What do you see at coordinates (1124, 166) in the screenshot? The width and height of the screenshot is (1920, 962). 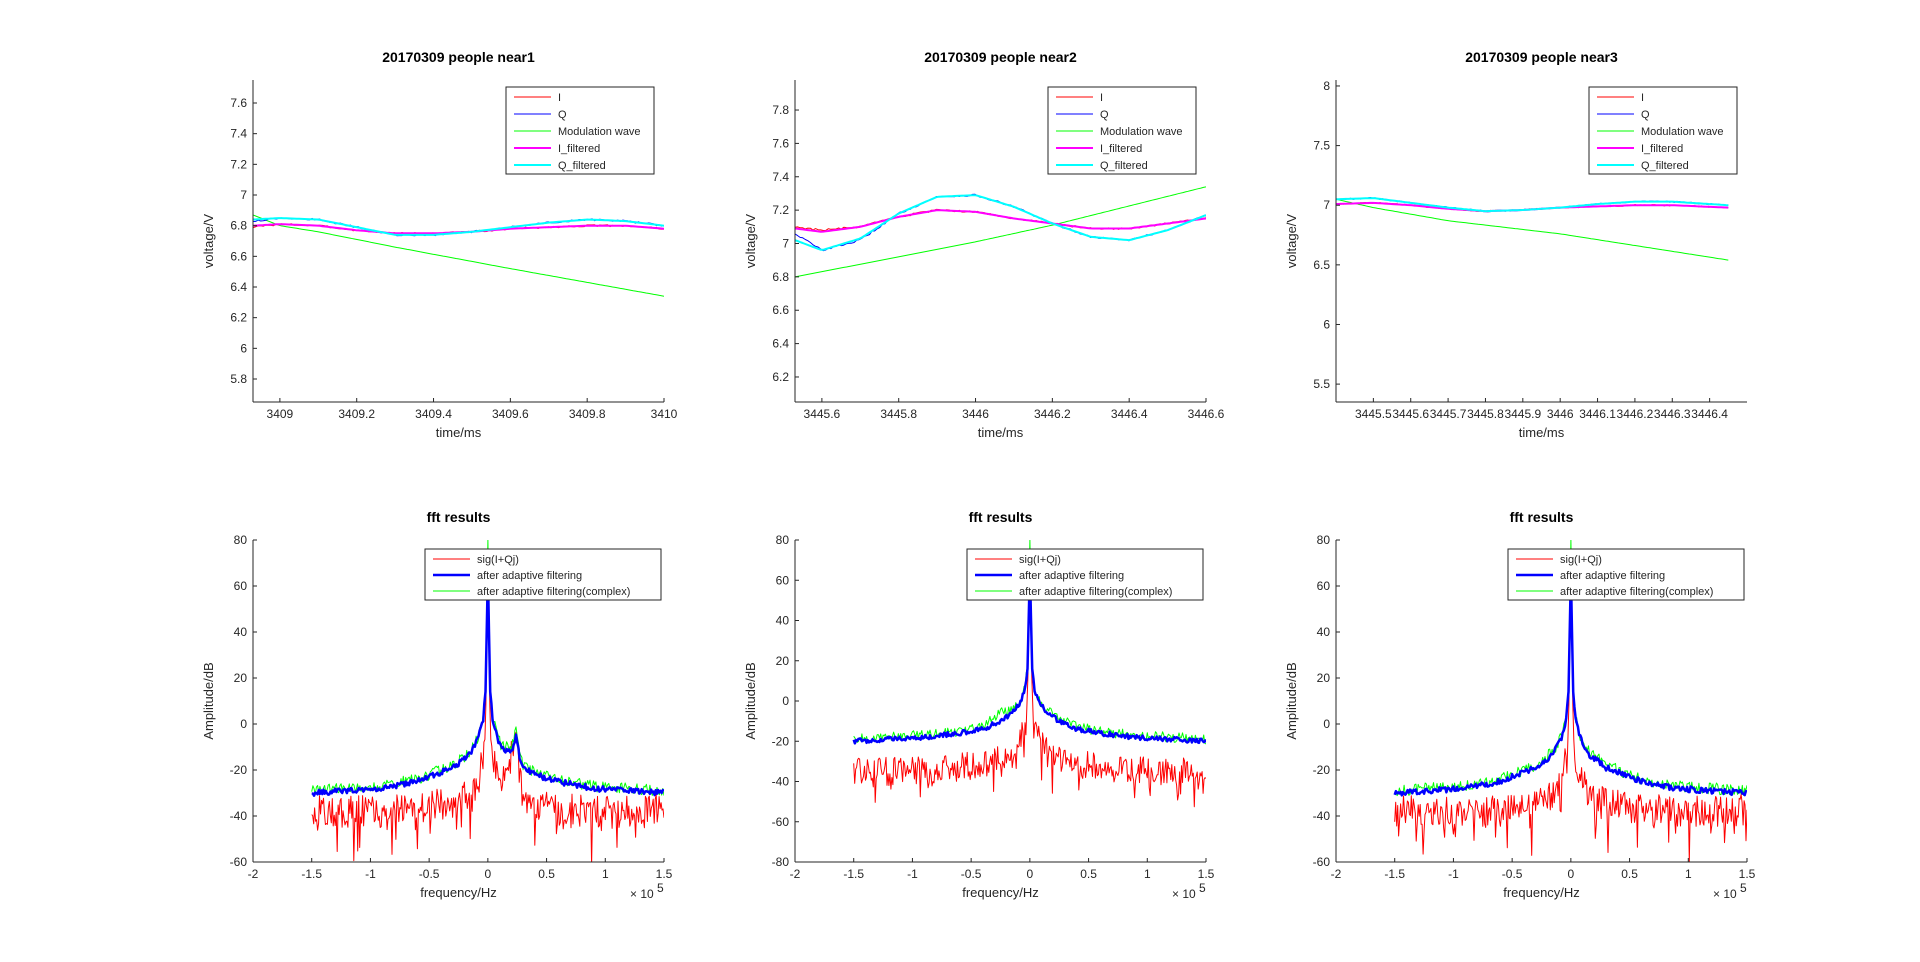 I see `legend-label: Q_filtered` at bounding box center [1124, 166].